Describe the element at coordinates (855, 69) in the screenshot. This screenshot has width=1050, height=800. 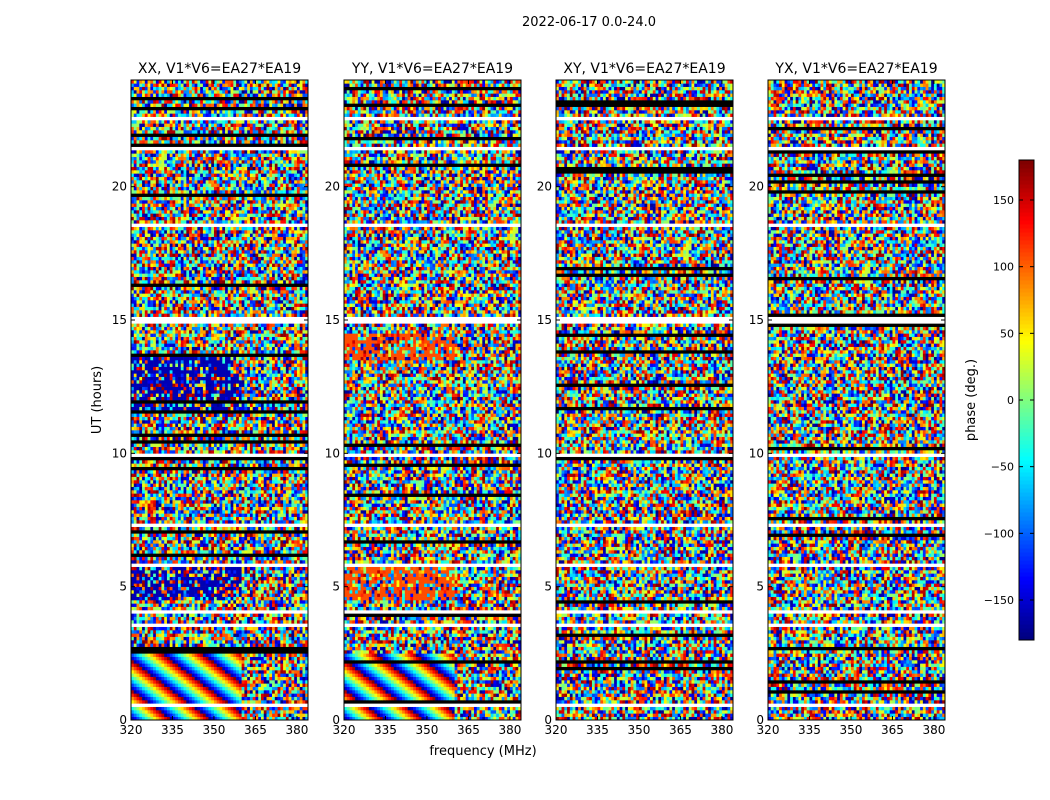
I see `panel-title: YX, V1*V6=EA27*EA19` at that location.